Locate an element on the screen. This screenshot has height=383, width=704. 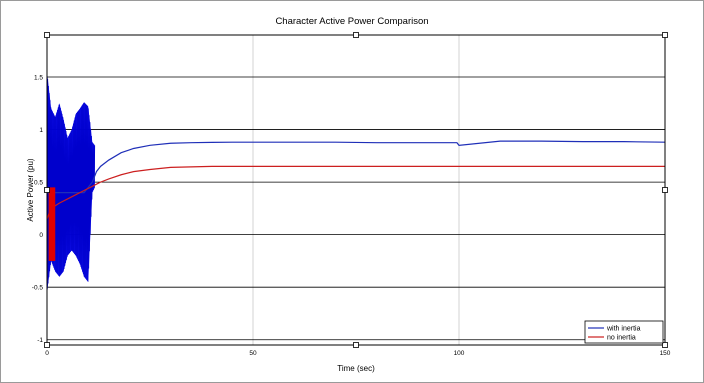
series-line-with-inertia is located at coordinates (356, 167).